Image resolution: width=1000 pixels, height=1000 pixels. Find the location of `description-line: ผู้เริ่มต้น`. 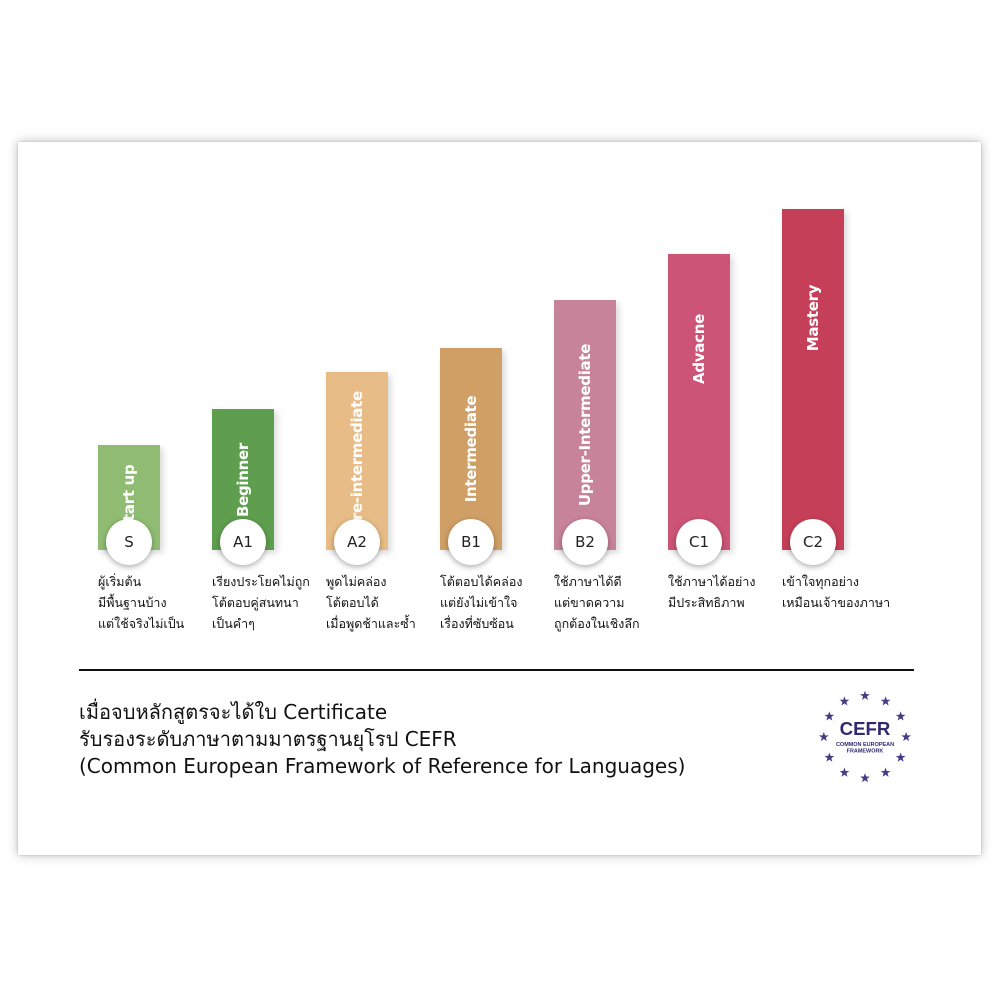

description-line: ผู้เริ่มต้น is located at coordinates (120, 581).